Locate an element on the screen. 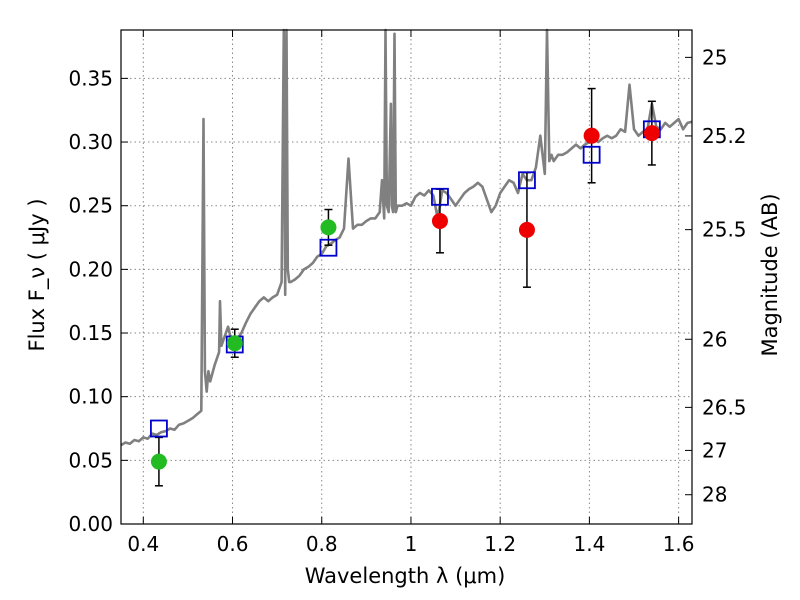  mag-tick-label: 26 is located at coordinates (714, 339).